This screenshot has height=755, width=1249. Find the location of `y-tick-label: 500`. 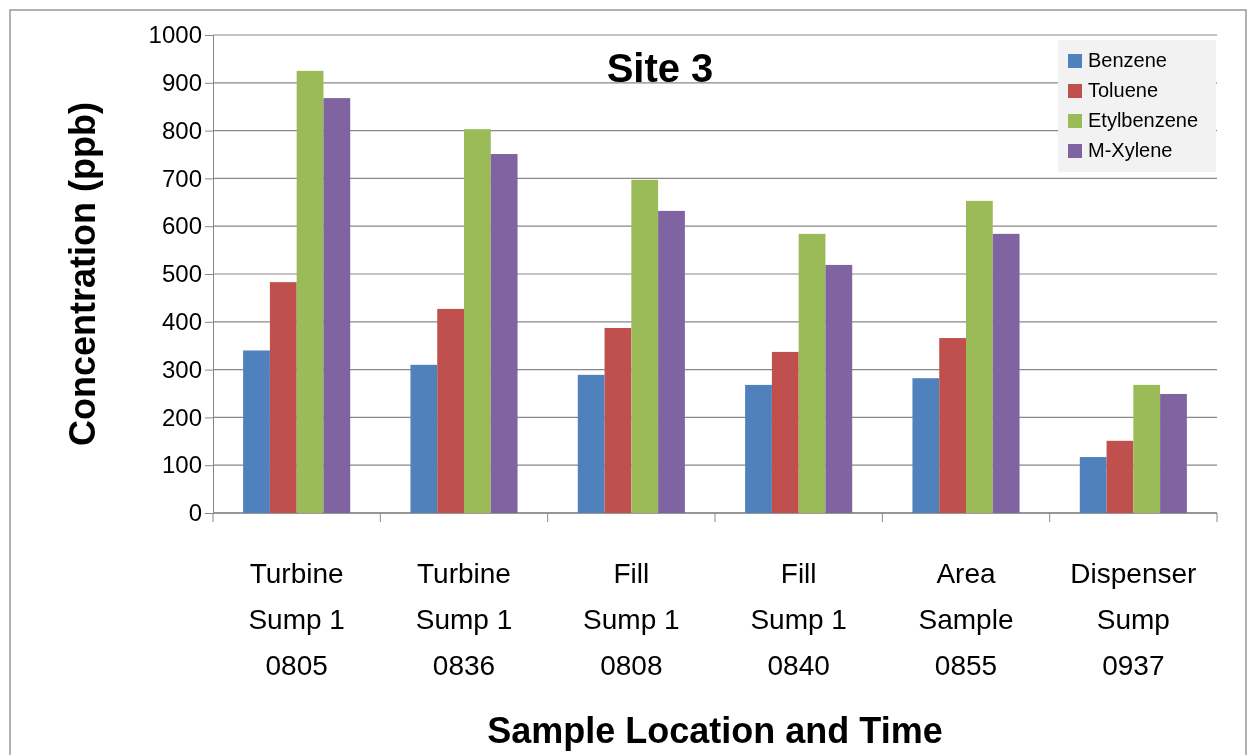

y-tick-label: 500 is located at coordinates (181, 274).